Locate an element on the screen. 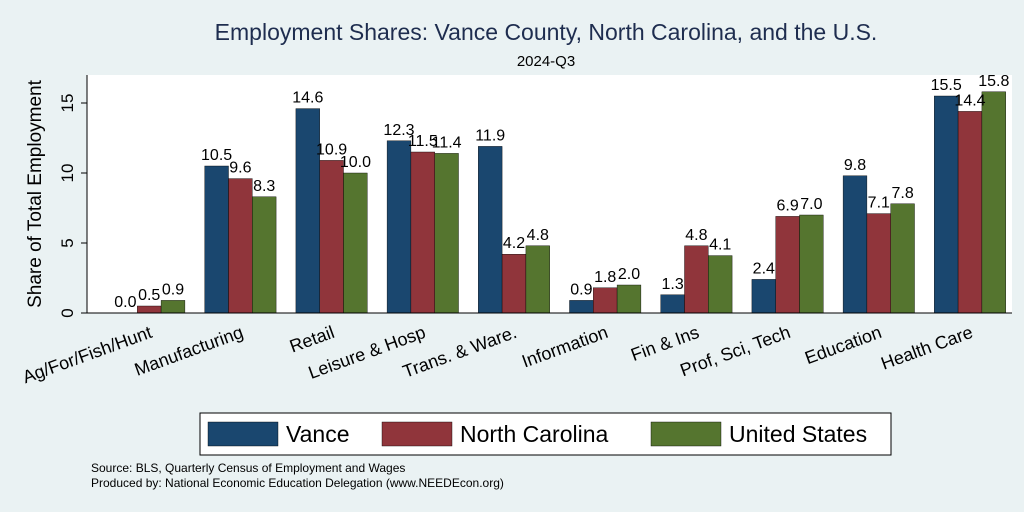 This screenshot has width=1024, height=512. bar-united-states-prof-sci-tech is located at coordinates (811, 264).